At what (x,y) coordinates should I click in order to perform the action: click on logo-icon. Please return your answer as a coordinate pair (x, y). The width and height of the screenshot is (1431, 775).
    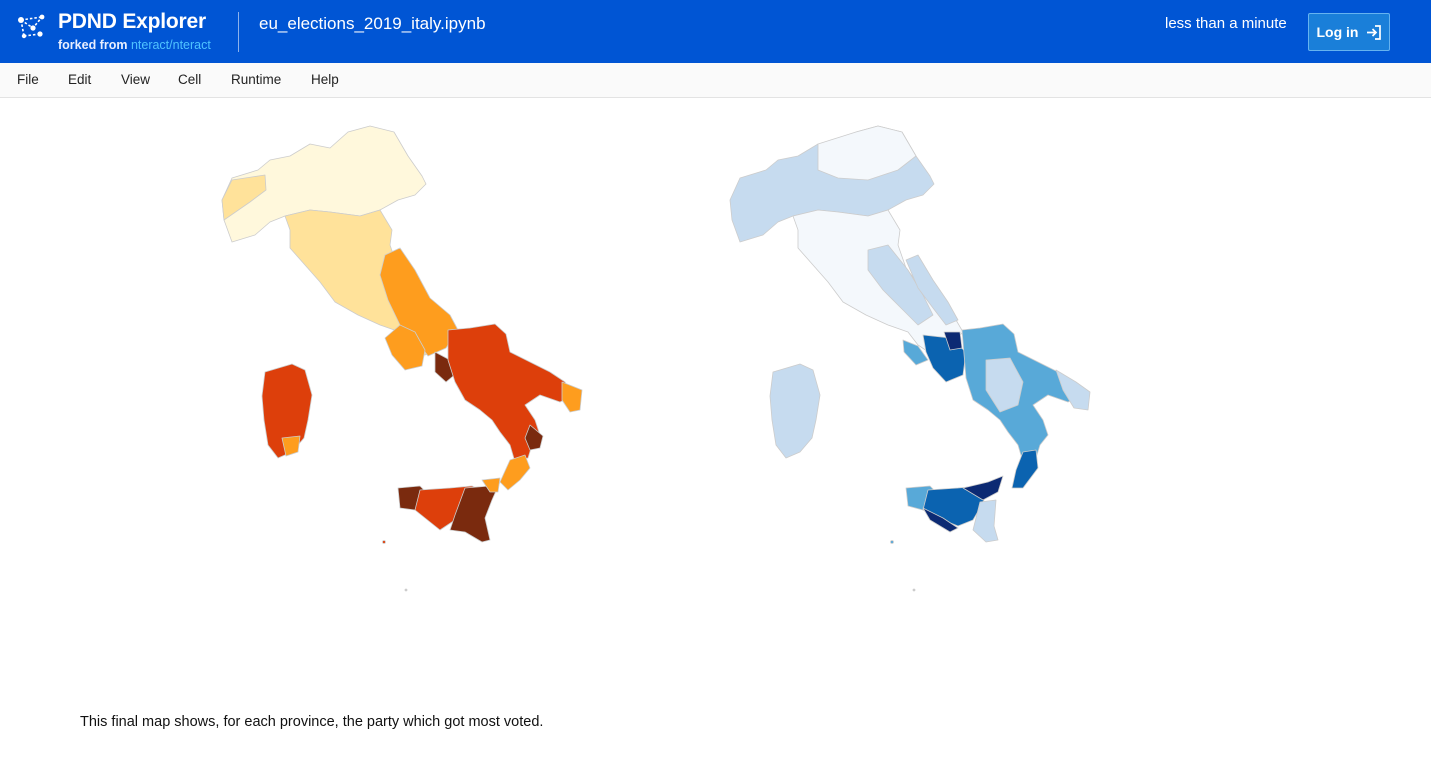
    Looking at the image, I should click on (32, 28).